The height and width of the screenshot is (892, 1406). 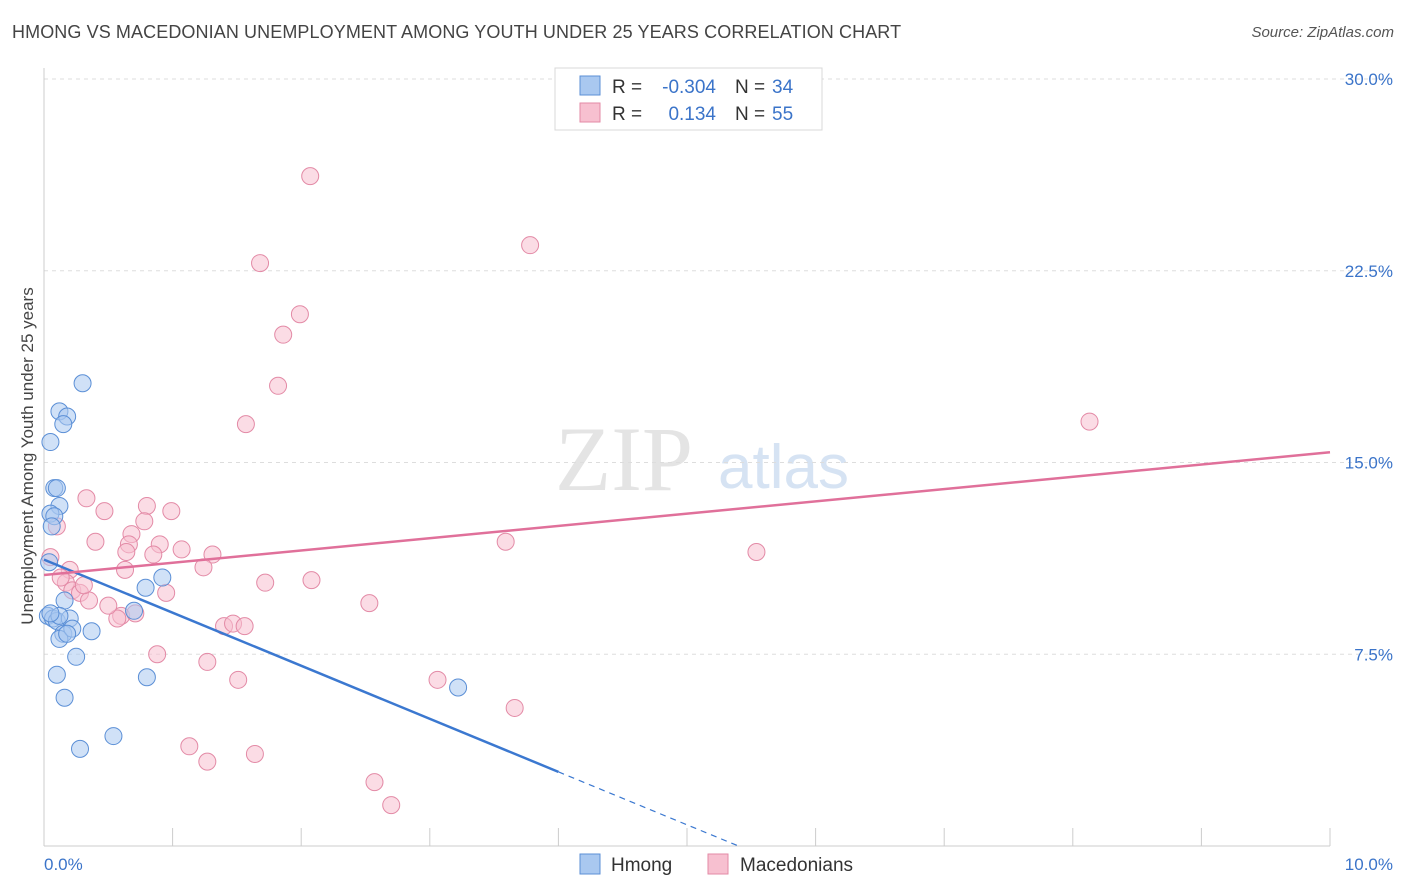 I want to click on bottom-legend: Hmong Macedonians, so click(x=716, y=864).